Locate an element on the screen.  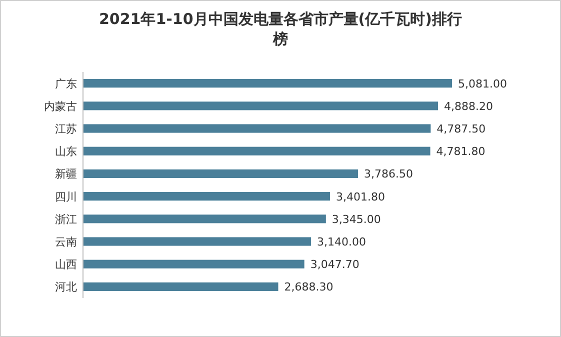
y-tick-label: 江苏 is located at coordinates (66, 129).